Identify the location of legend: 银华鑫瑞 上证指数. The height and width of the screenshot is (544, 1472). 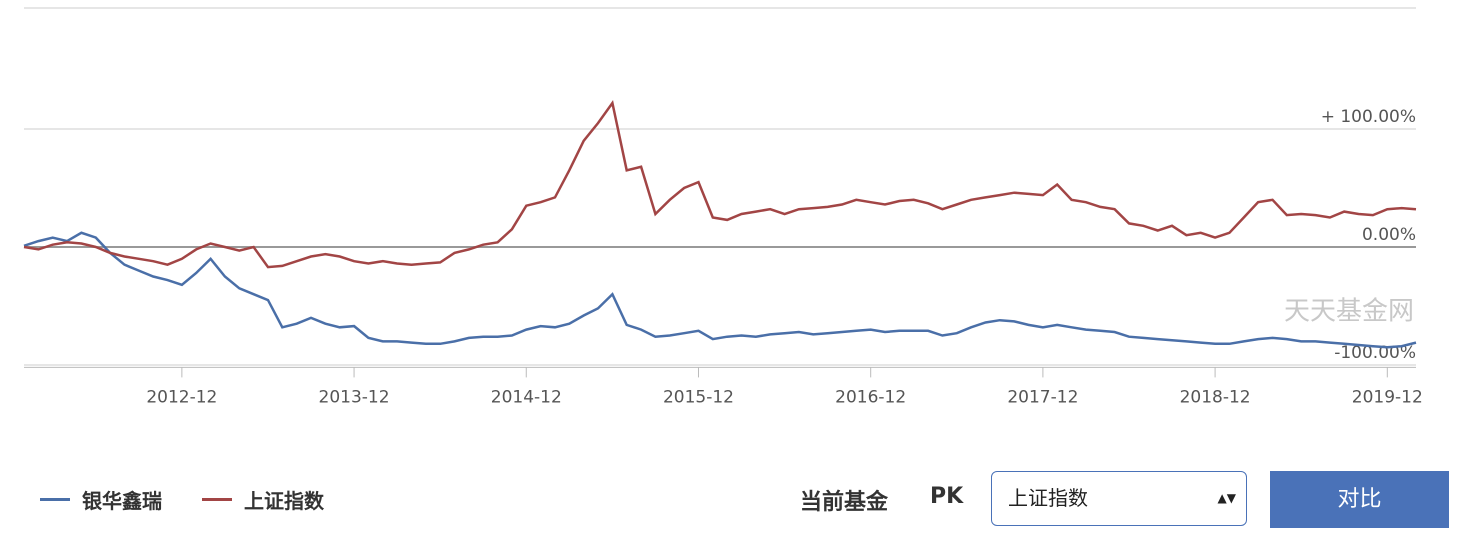
(182, 499).